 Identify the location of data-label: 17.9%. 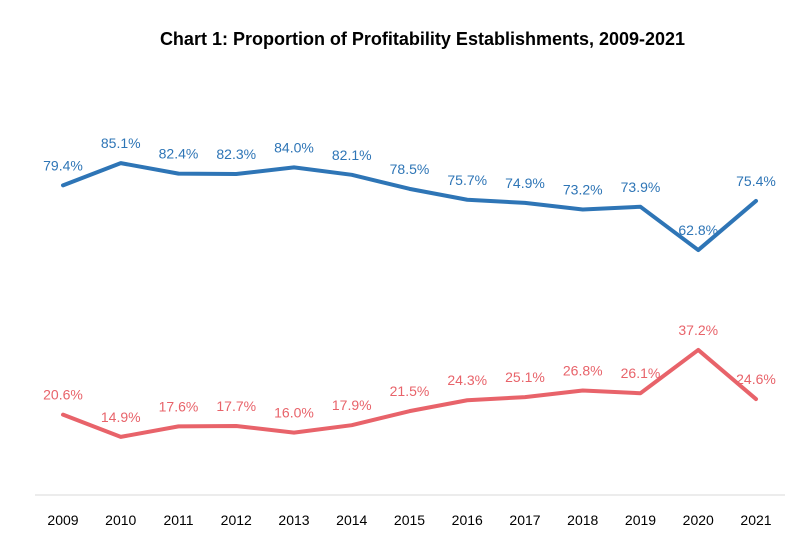
(352, 405).